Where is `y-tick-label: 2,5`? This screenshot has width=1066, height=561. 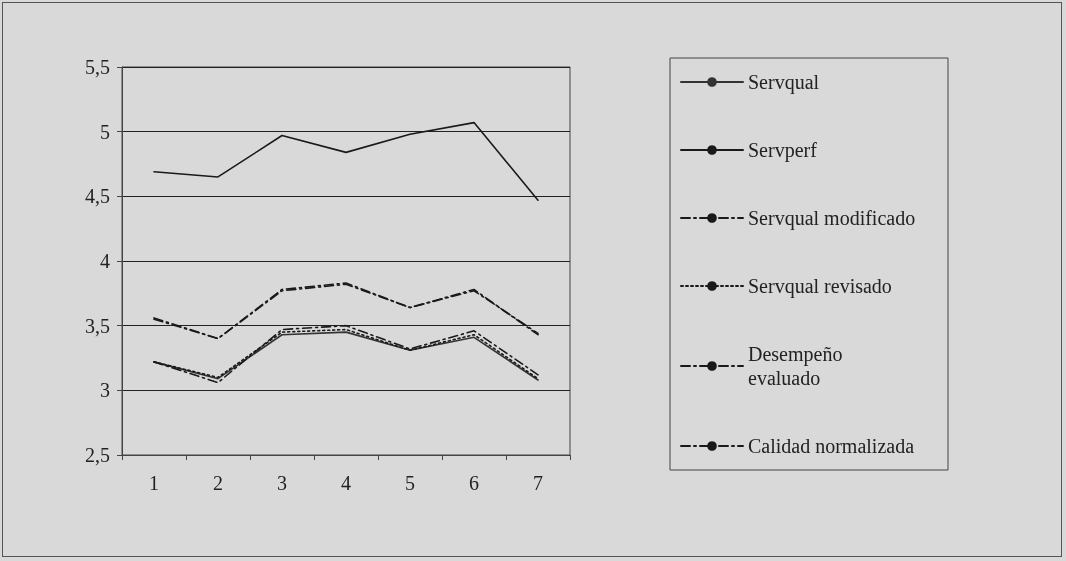 y-tick-label: 2,5 is located at coordinates (97, 455).